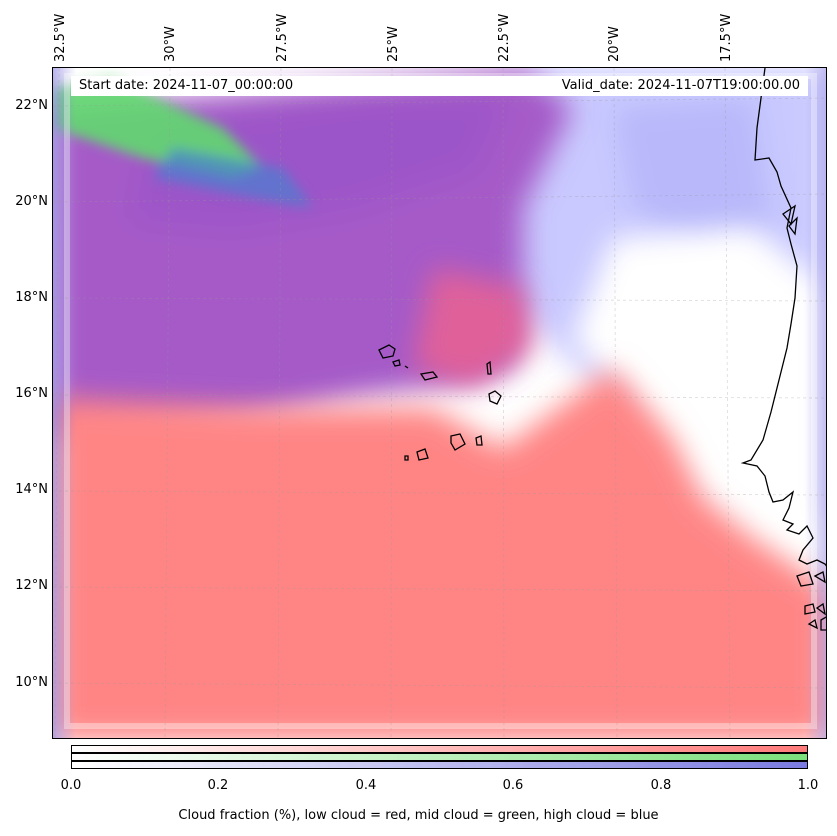 The image size is (837, 836). Describe the element at coordinates (439, 749) in the screenshot. I see `colorbar-low-red` at that location.